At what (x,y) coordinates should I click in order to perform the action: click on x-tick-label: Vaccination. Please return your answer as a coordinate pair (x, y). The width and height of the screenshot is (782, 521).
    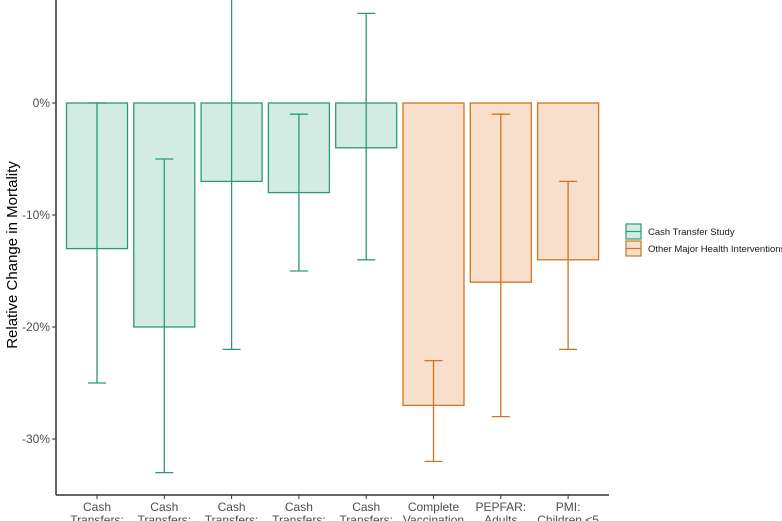
    Looking at the image, I should click on (433, 517).